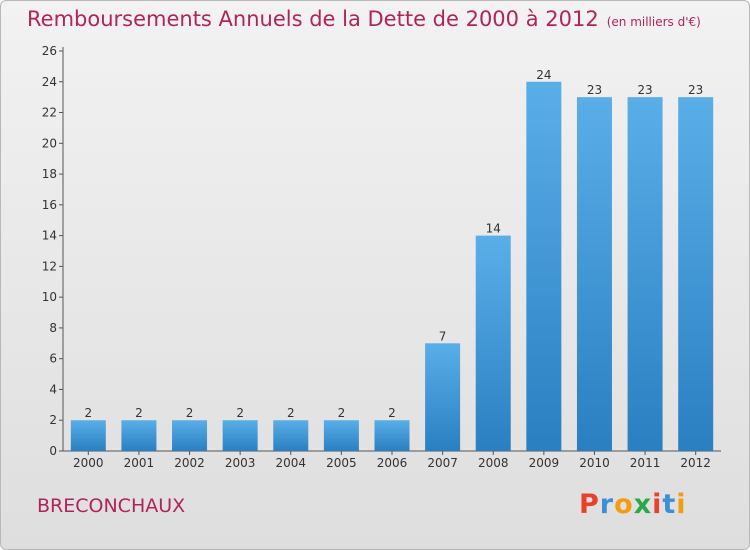 This screenshot has width=750, height=550. I want to click on y-tick-label: 24, so click(49, 82).